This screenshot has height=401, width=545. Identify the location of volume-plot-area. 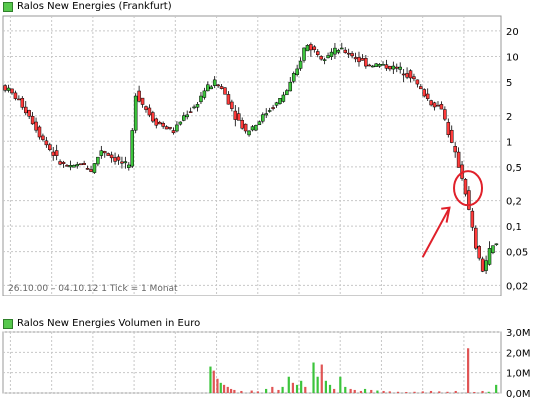
(252, 362).